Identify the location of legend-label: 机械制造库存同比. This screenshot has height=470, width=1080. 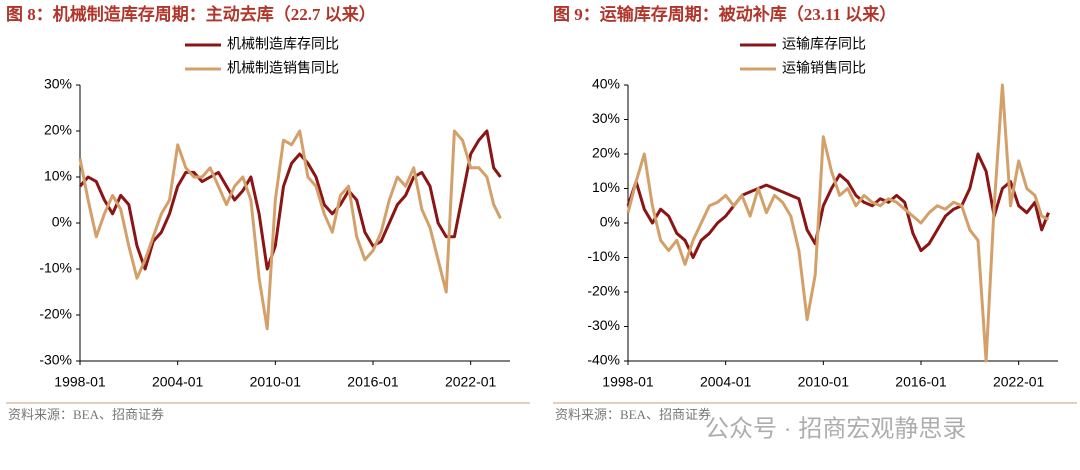
(283, 44).